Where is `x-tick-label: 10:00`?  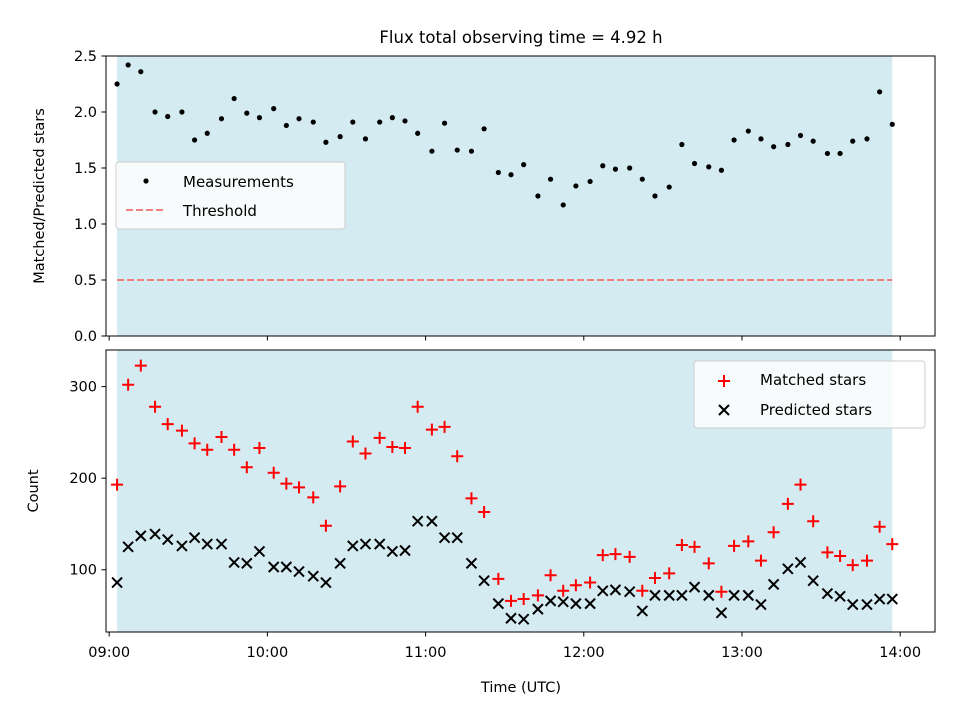 x-tick-label: 10:00 is located at coordinates (267, 653).